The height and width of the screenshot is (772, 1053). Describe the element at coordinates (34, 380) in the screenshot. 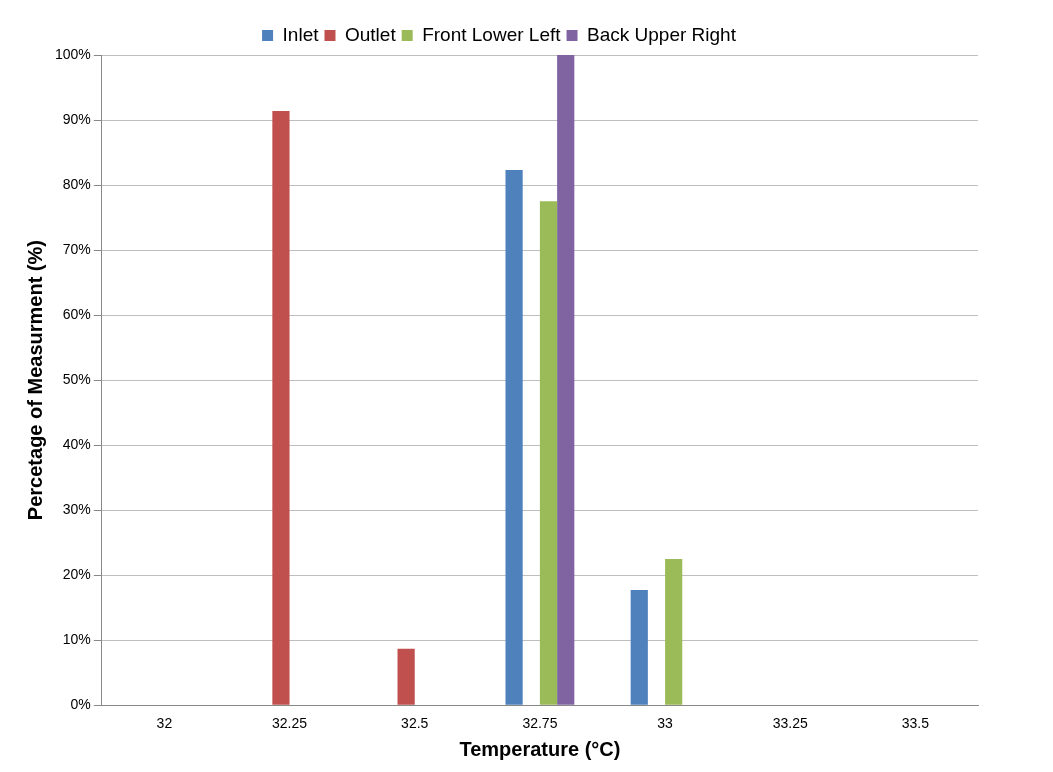

I see `y-axis-title: Percetage of Measurment (%)` at that location.